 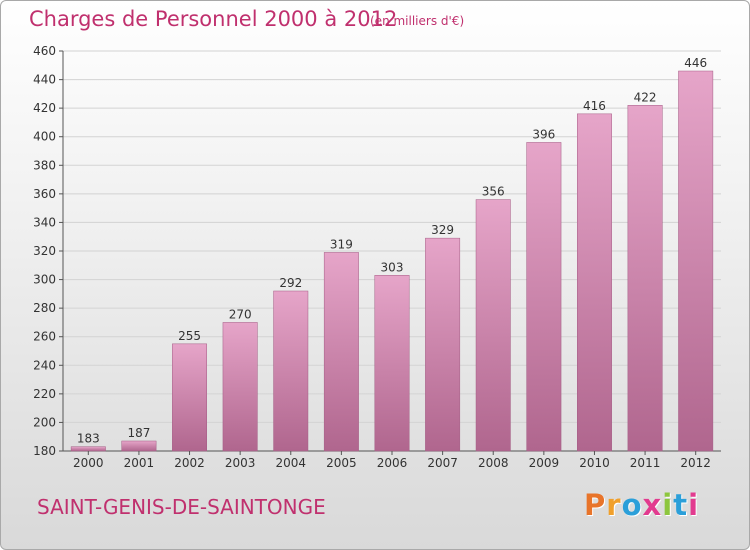 I want to click on data-label: 303, so click(x=392, y=267).